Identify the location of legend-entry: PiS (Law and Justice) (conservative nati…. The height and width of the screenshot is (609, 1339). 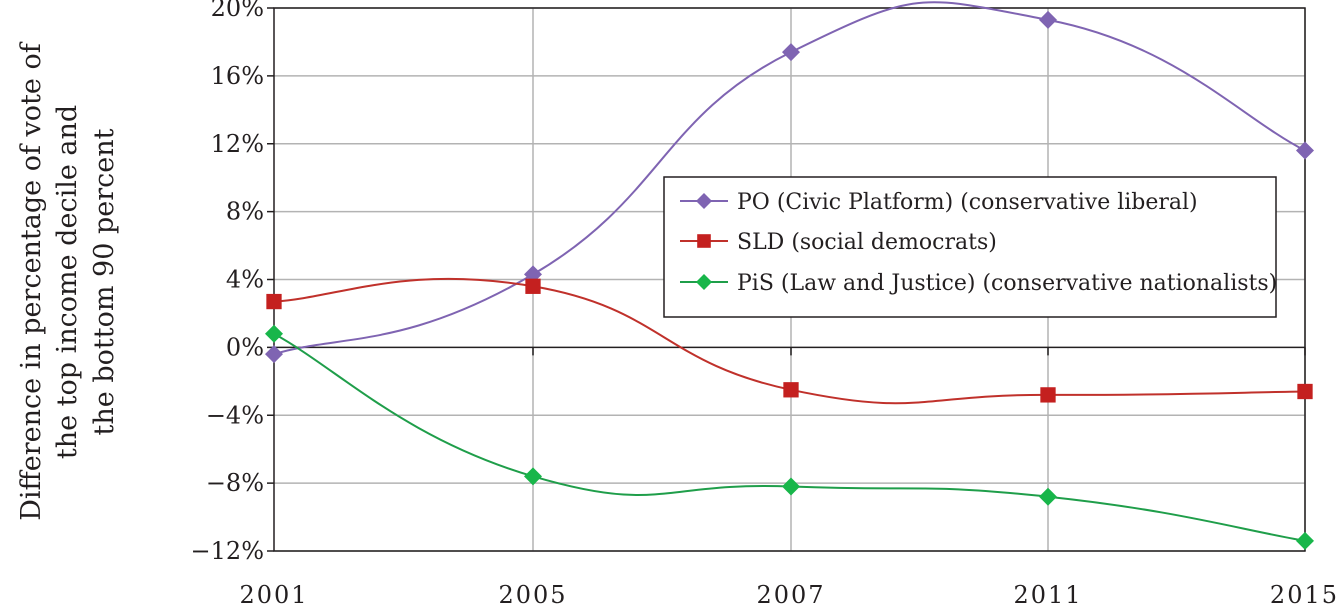
(1007, 283).